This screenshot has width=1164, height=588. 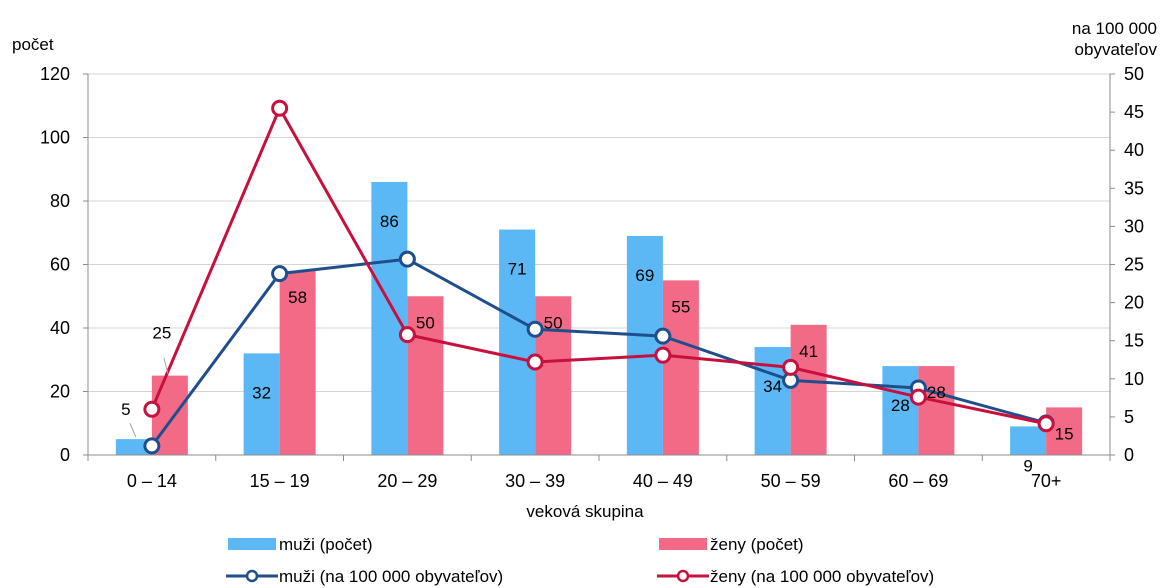 What do you see at coordinates (663, 481) in the screenshot?
I see `x-tick-label: 40 – 49` at bounding box center [663, 481].